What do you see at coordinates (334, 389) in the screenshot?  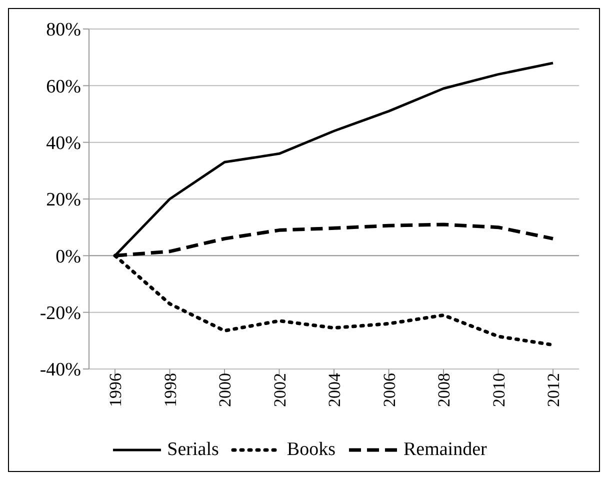 I see `x-tick-label: 2004` at bounding box center [334, 389].